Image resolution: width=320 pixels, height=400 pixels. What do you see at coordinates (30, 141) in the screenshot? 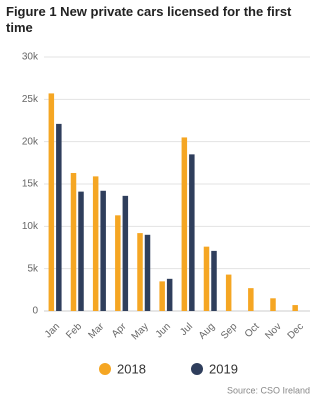
I see `y-tick-label: 20k` at bounding box center [30, 141].